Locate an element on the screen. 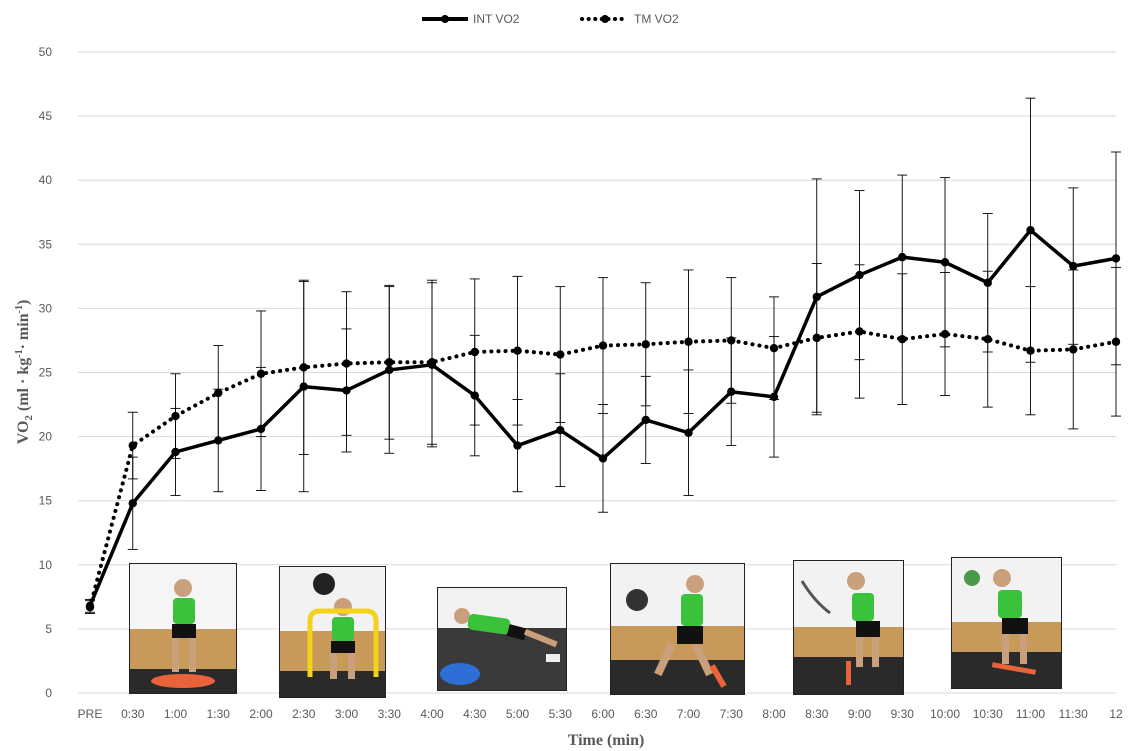 The image size is (1129, 751). balance-board-exercise-photo is located at coordinates (183, 628).